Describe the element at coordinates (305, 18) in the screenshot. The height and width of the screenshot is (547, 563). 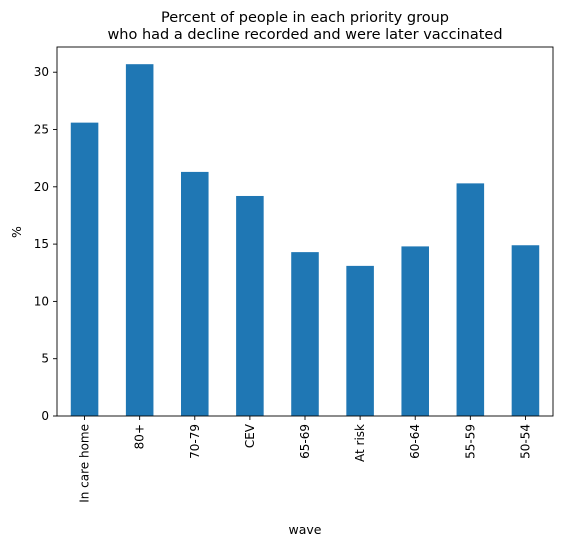
I see `chart-title-line-1: Percent of people in each priority group` at that location.